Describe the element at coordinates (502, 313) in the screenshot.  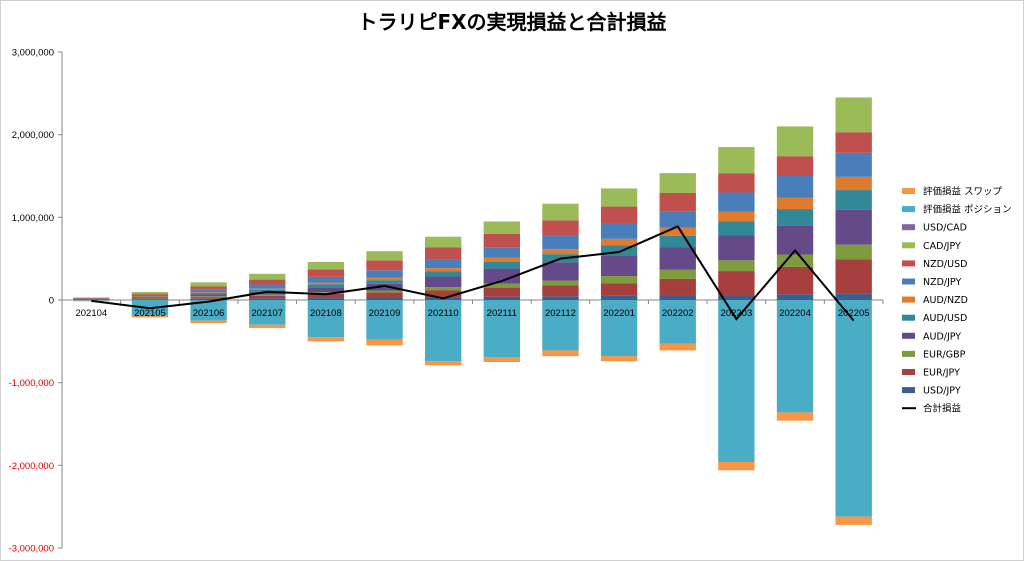
I see `x-tick-label: 202111` at that location.